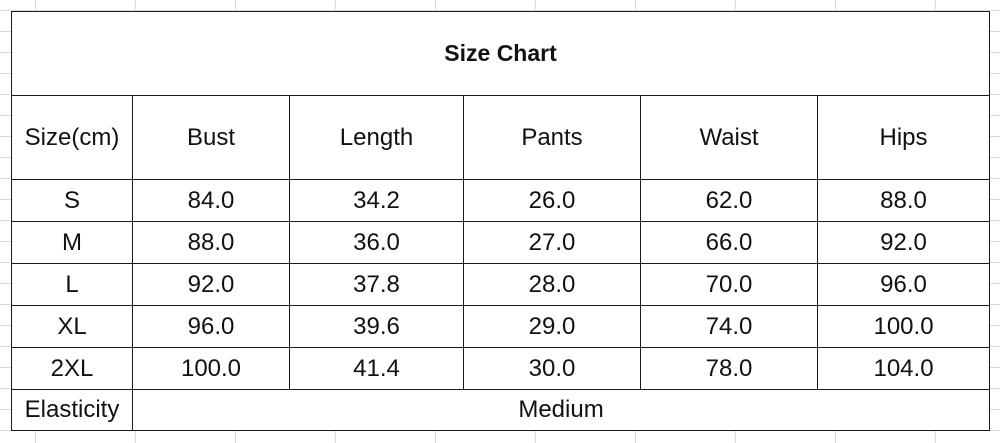  What do you see at coordinates (211, 137) in the screenshot?
I see `header-bust: Bust` at bounding box center [211, 137].